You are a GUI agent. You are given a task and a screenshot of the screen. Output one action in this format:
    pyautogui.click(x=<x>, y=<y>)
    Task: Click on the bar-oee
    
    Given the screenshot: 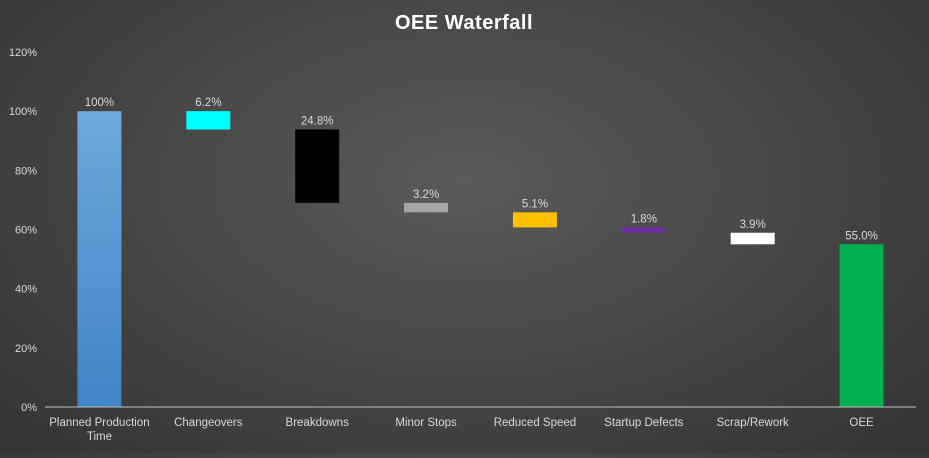 What is the action you would take?
    pyautogui.click(x=861, y=325)
    